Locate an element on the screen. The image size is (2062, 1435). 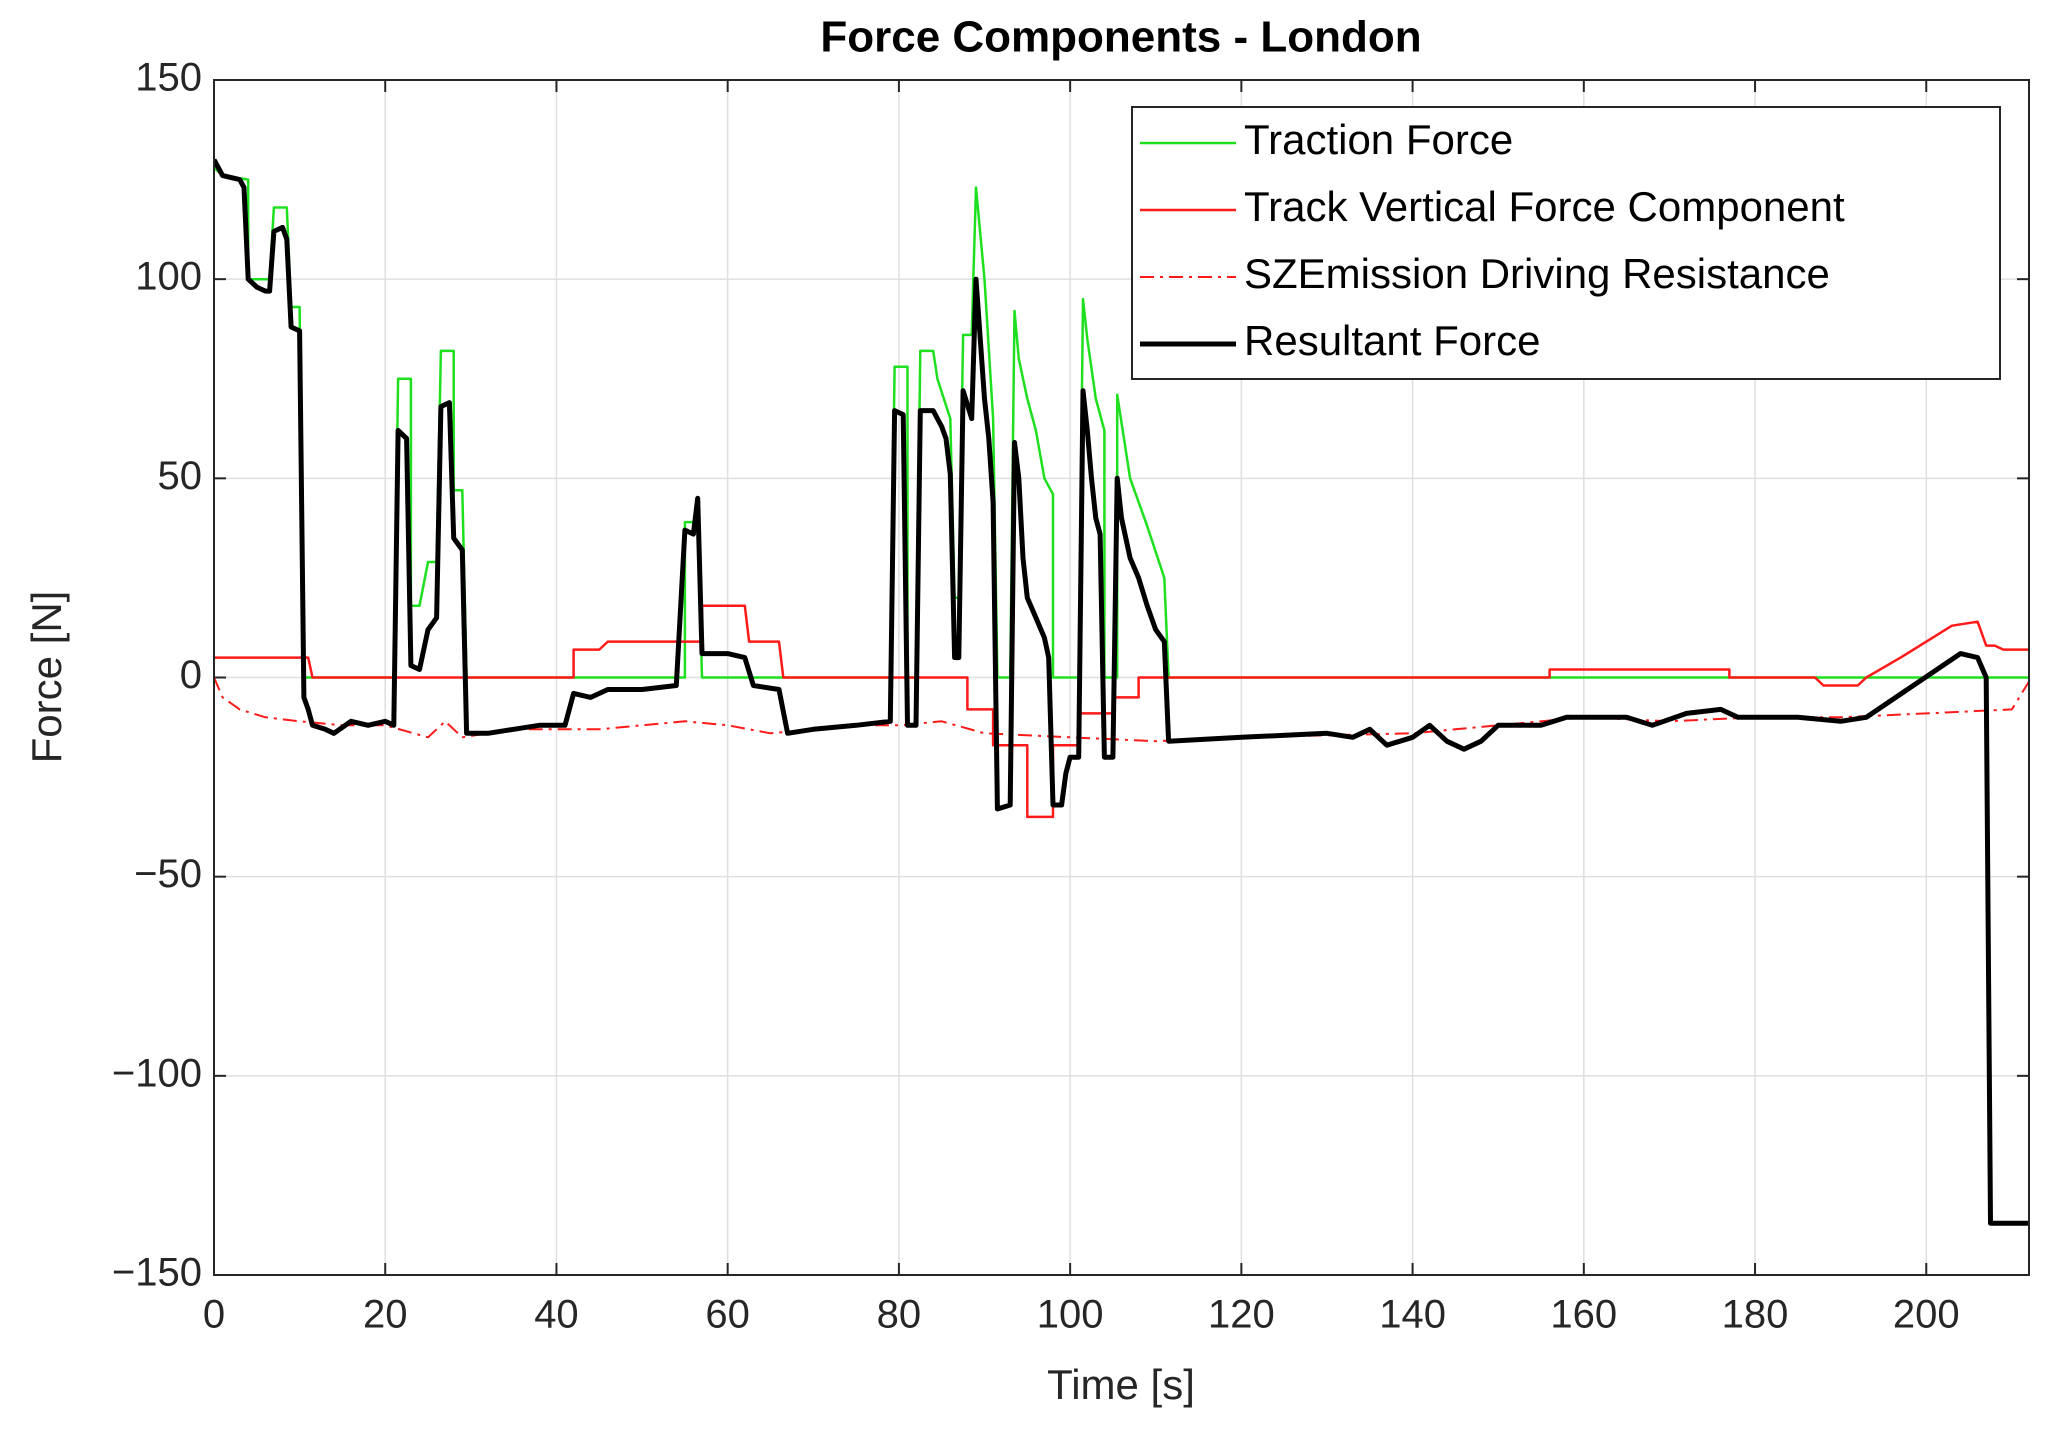
x-tick-label: 60 is located at coordinates (727, 1315).